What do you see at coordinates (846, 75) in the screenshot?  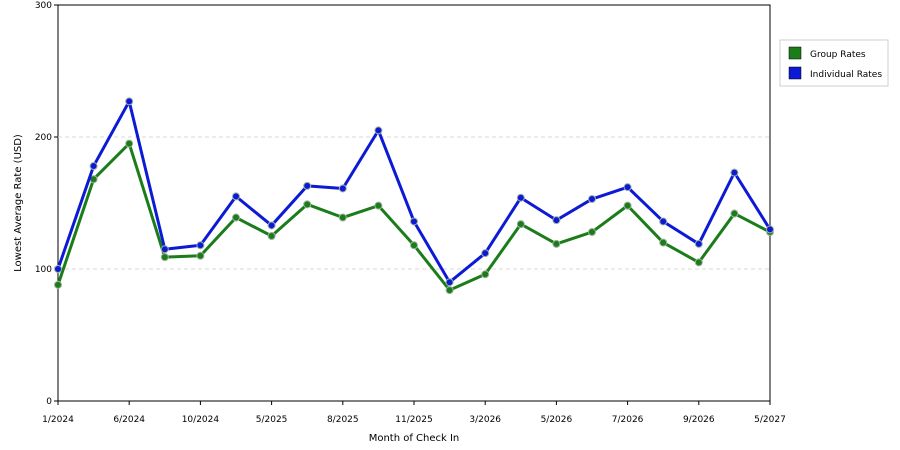 I see `legend-label-individual-rates: Individual Rates` at bounding box center [846, 75].